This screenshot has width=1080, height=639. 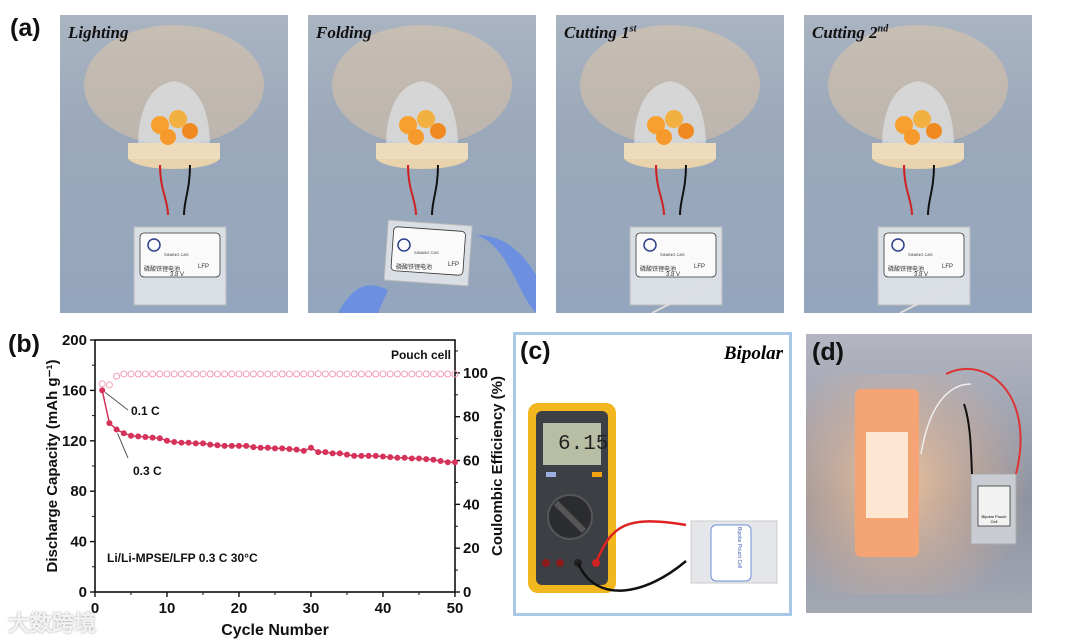 I want to click on y2-axis-label: Coulombic Efficiency (%), so click(x=497, y=466).